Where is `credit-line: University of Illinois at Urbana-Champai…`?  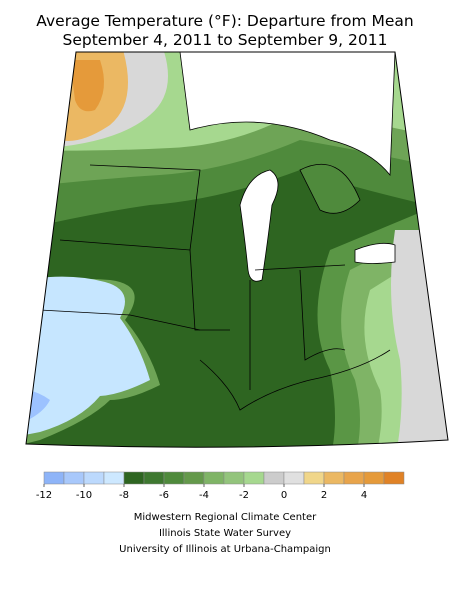
credit-line: University of Illinois at Urbana-Champai… is located at coordinates (225, 549).